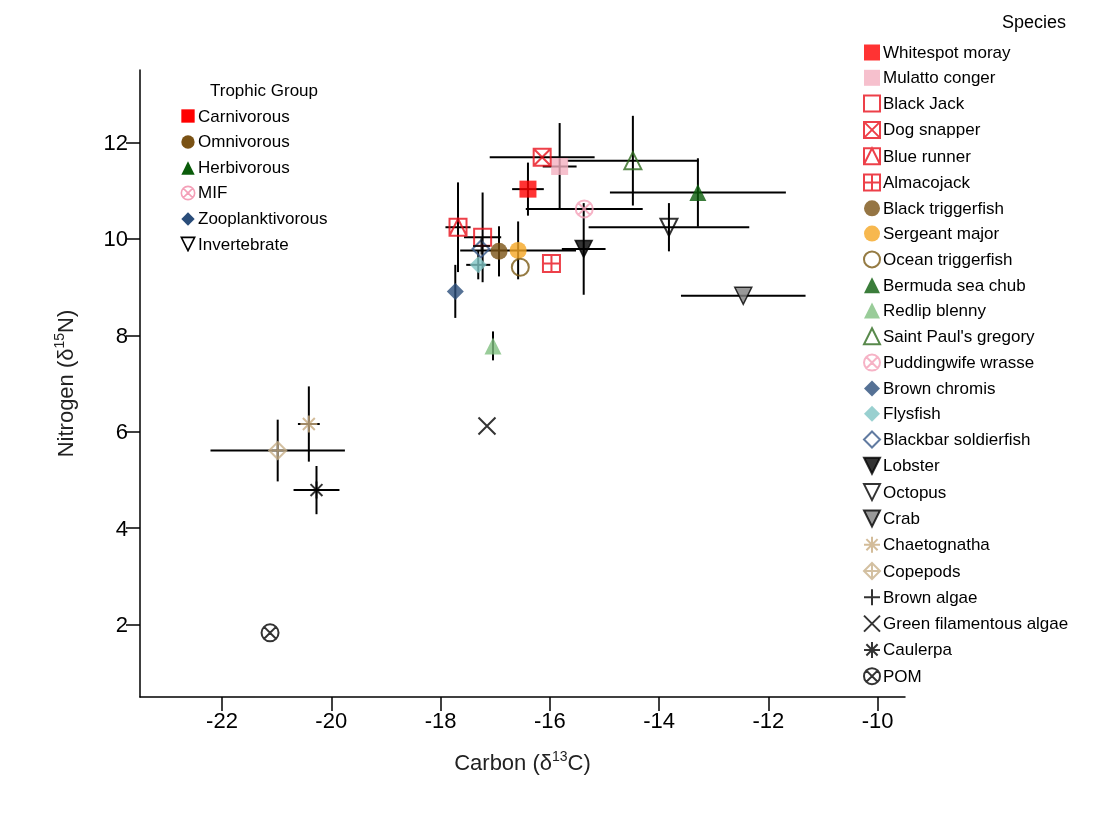 Image resolution: width=1101 pixels, height=825 pixels. I want to click on x-tick-label: -20, so click(331, 720).